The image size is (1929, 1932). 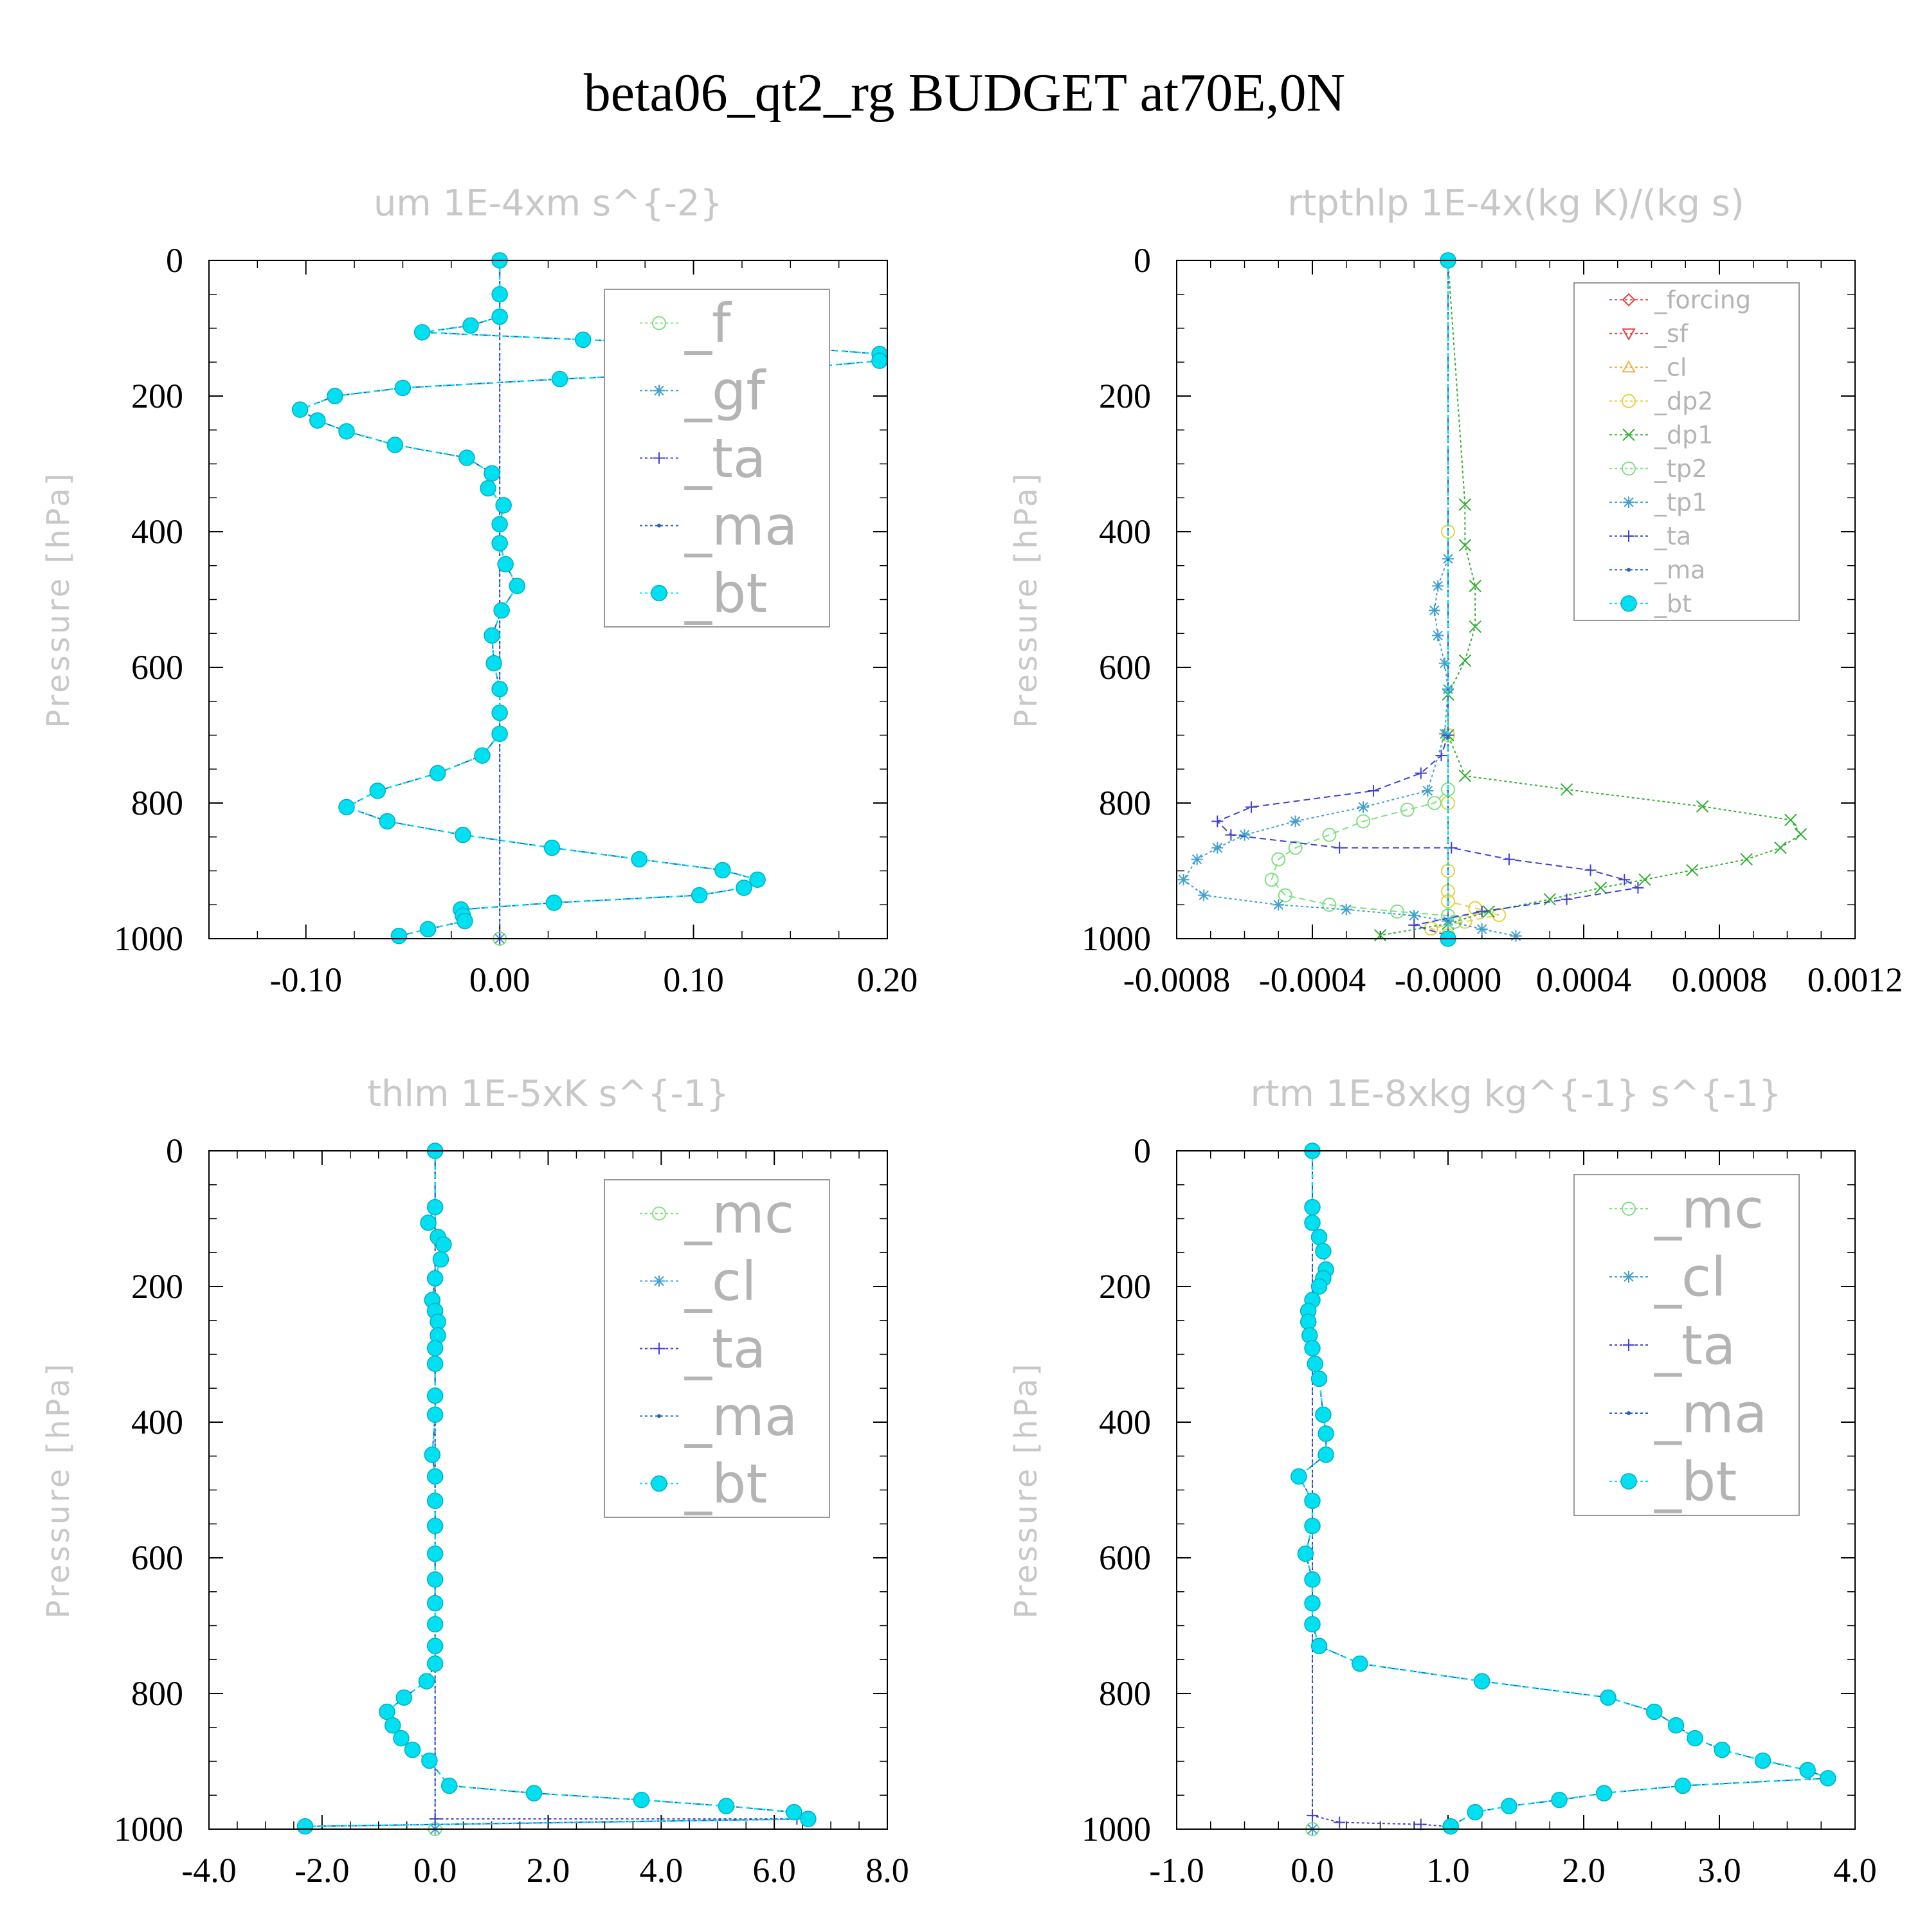 What do you see at coordinates (1312, 1870) in the screenshot?
I see `x-tick-label: 0.0` at bounding box center [1312, 1870].